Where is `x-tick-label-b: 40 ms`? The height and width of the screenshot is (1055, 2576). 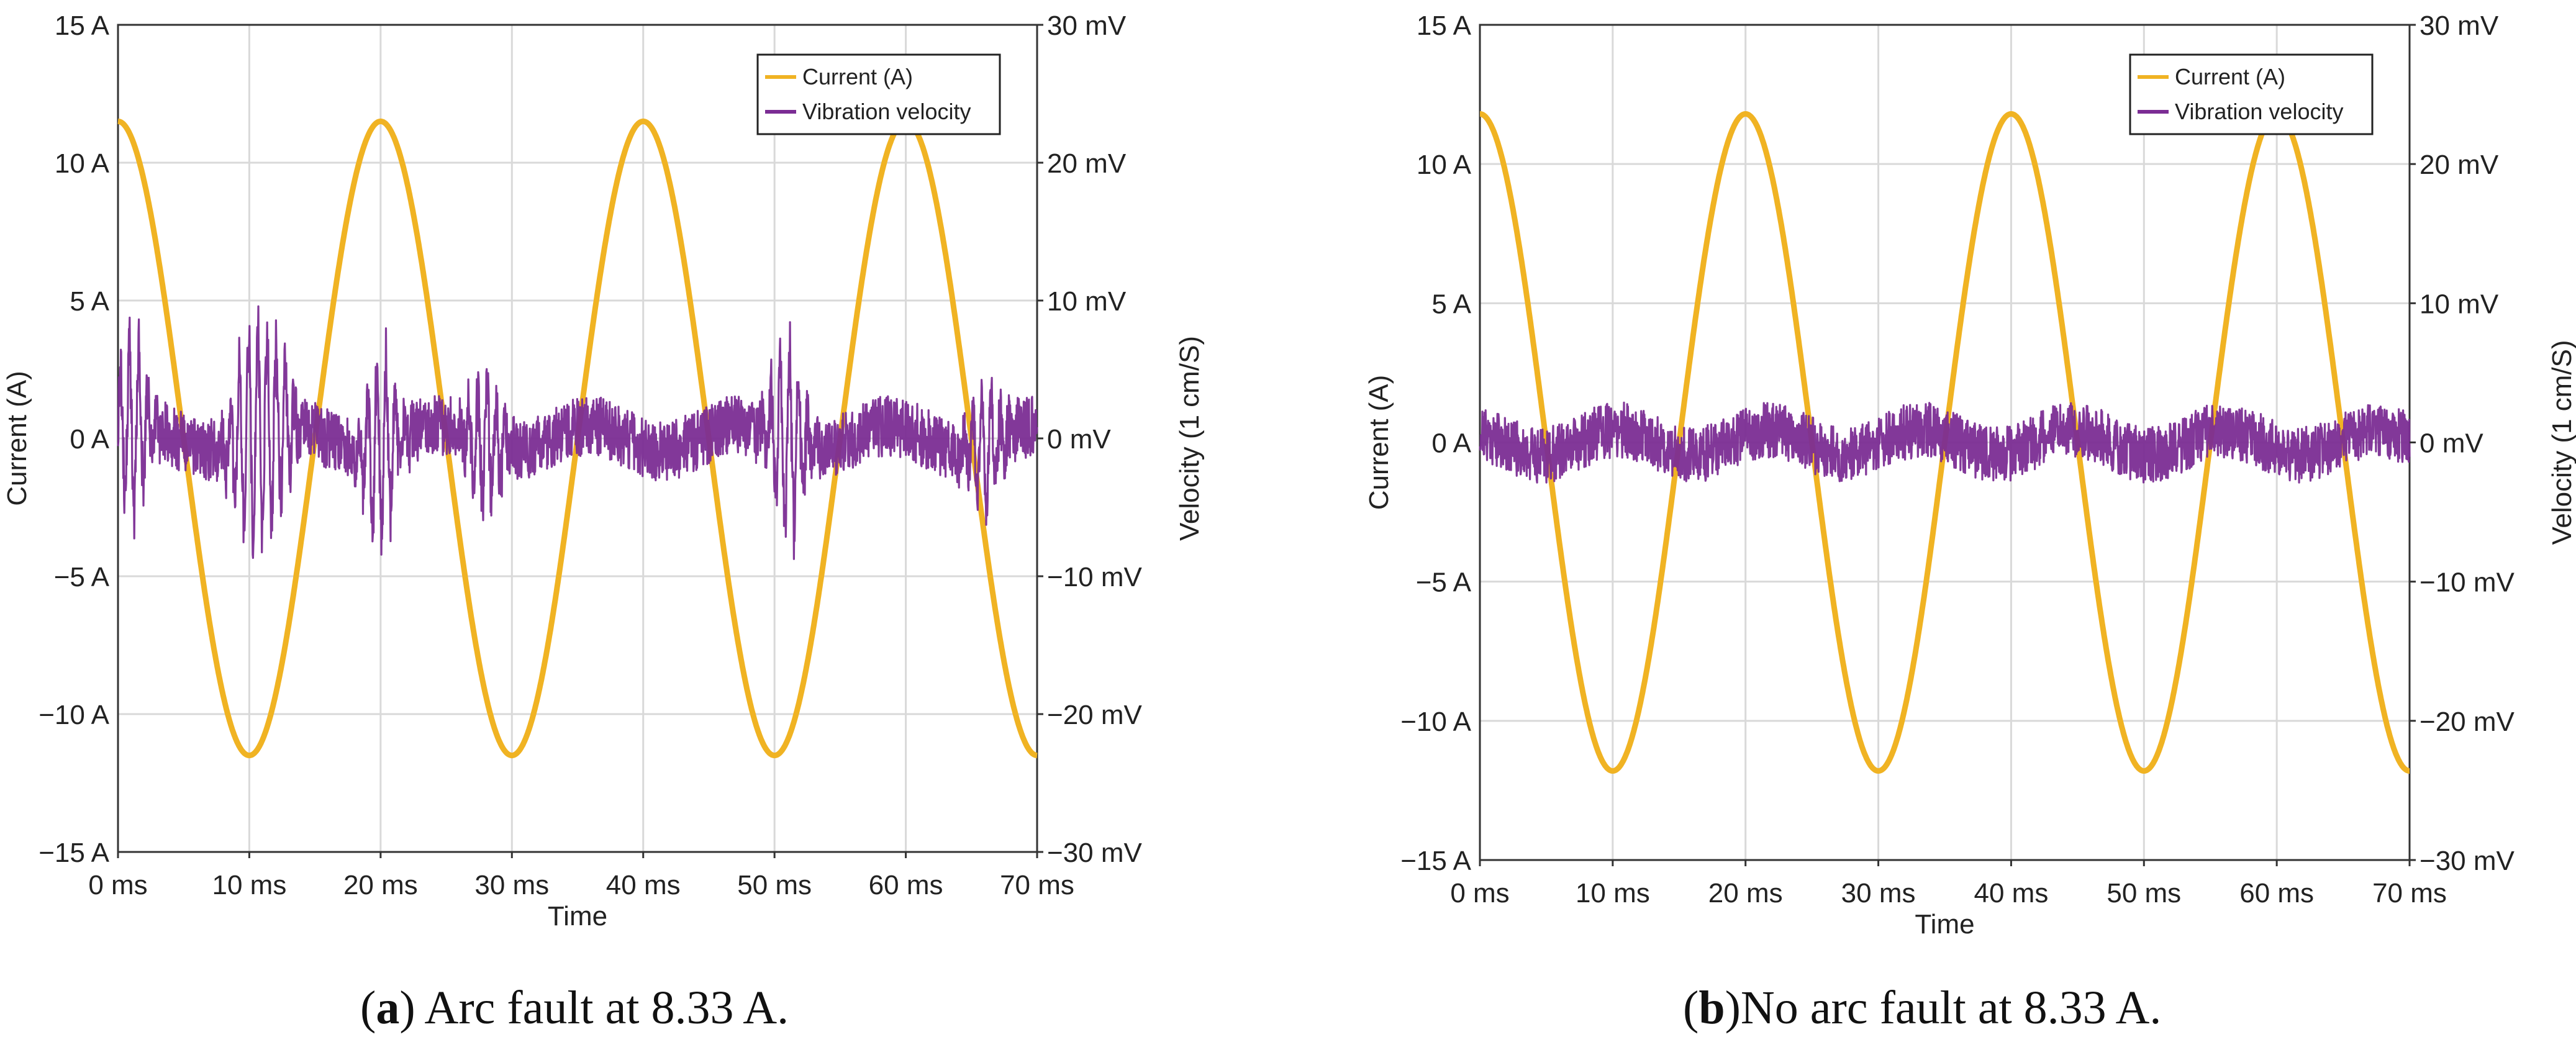 x-tick-label-b: 40 ms is located at coordinates (2011, 893).